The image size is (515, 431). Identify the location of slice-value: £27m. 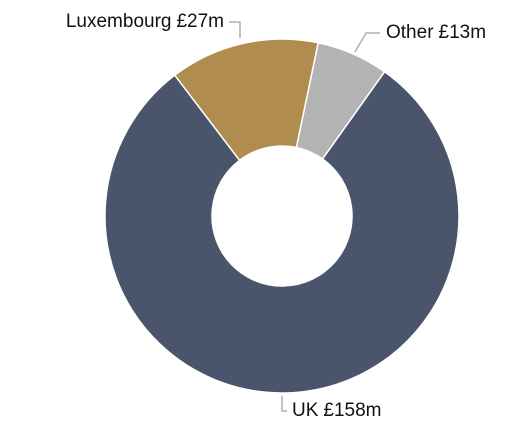
(200, 21).